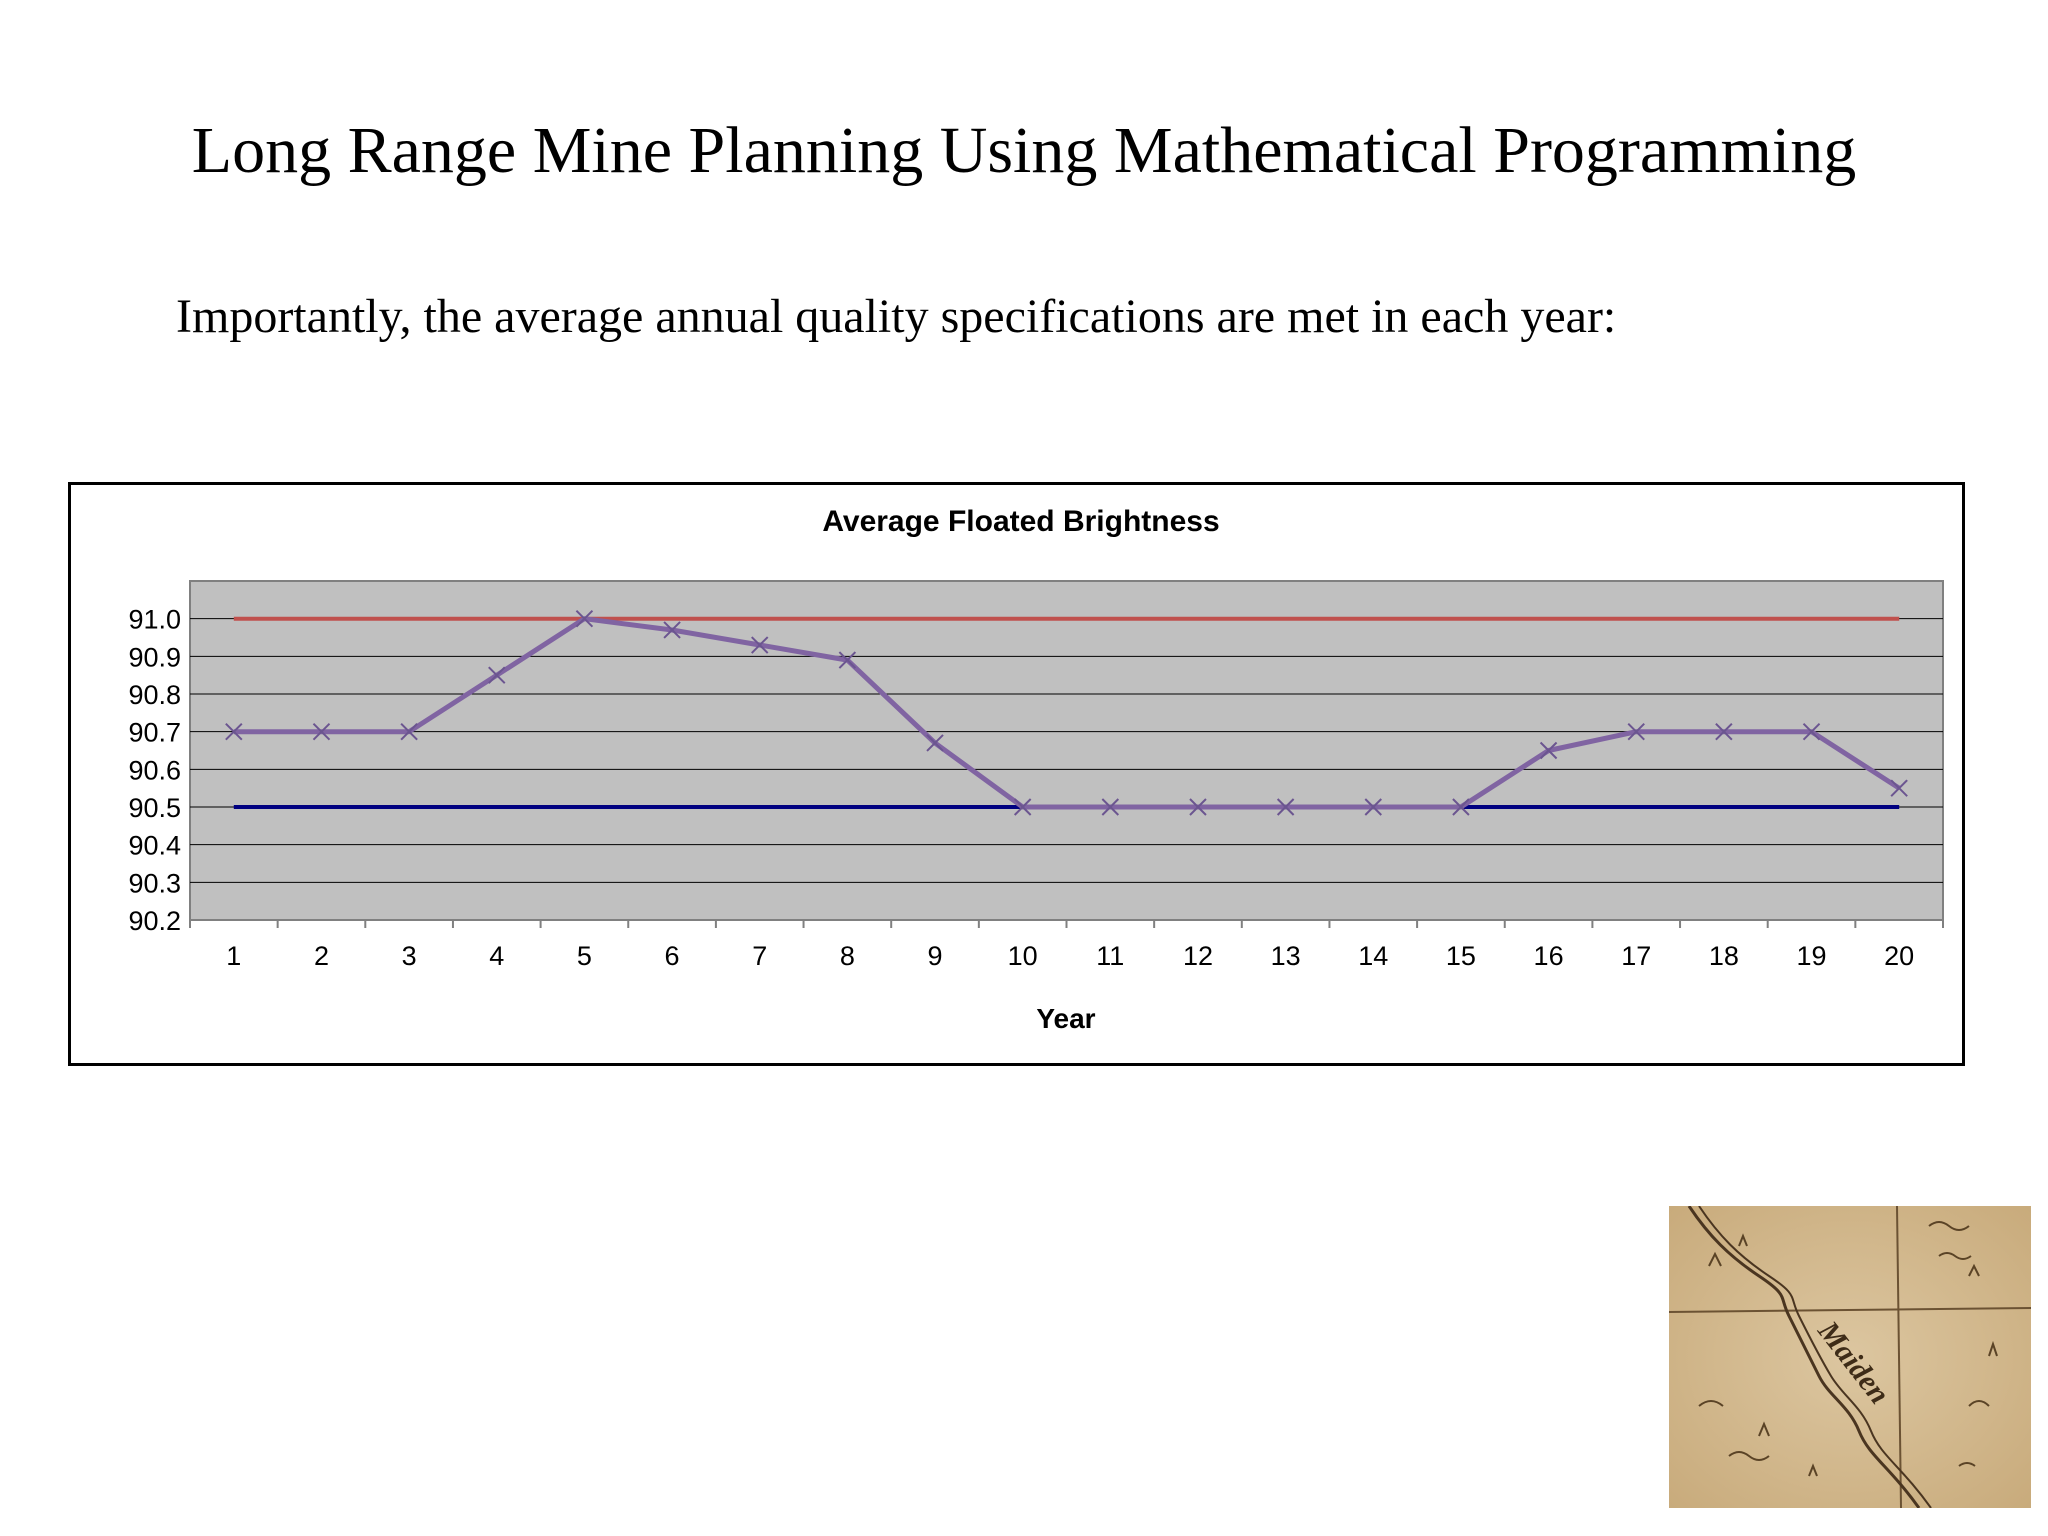 The height and width of the screenshot is (1536, 2048). Describe the element at coordinates (154, 620) in the screenshot. I see `y-tick-label: 91.0` at that location.